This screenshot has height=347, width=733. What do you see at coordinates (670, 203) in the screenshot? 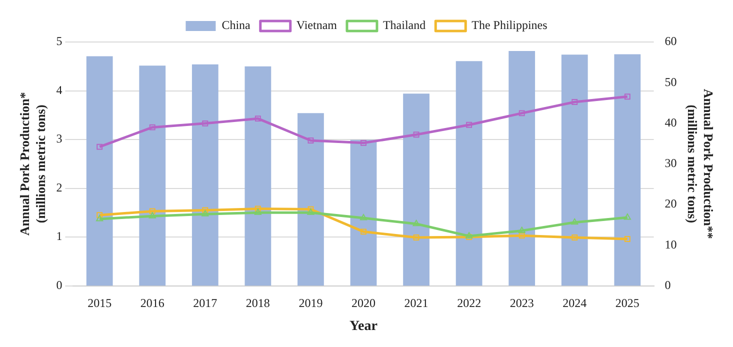
I see `y2-tick-label: 20` at bounding box center [670, 203].